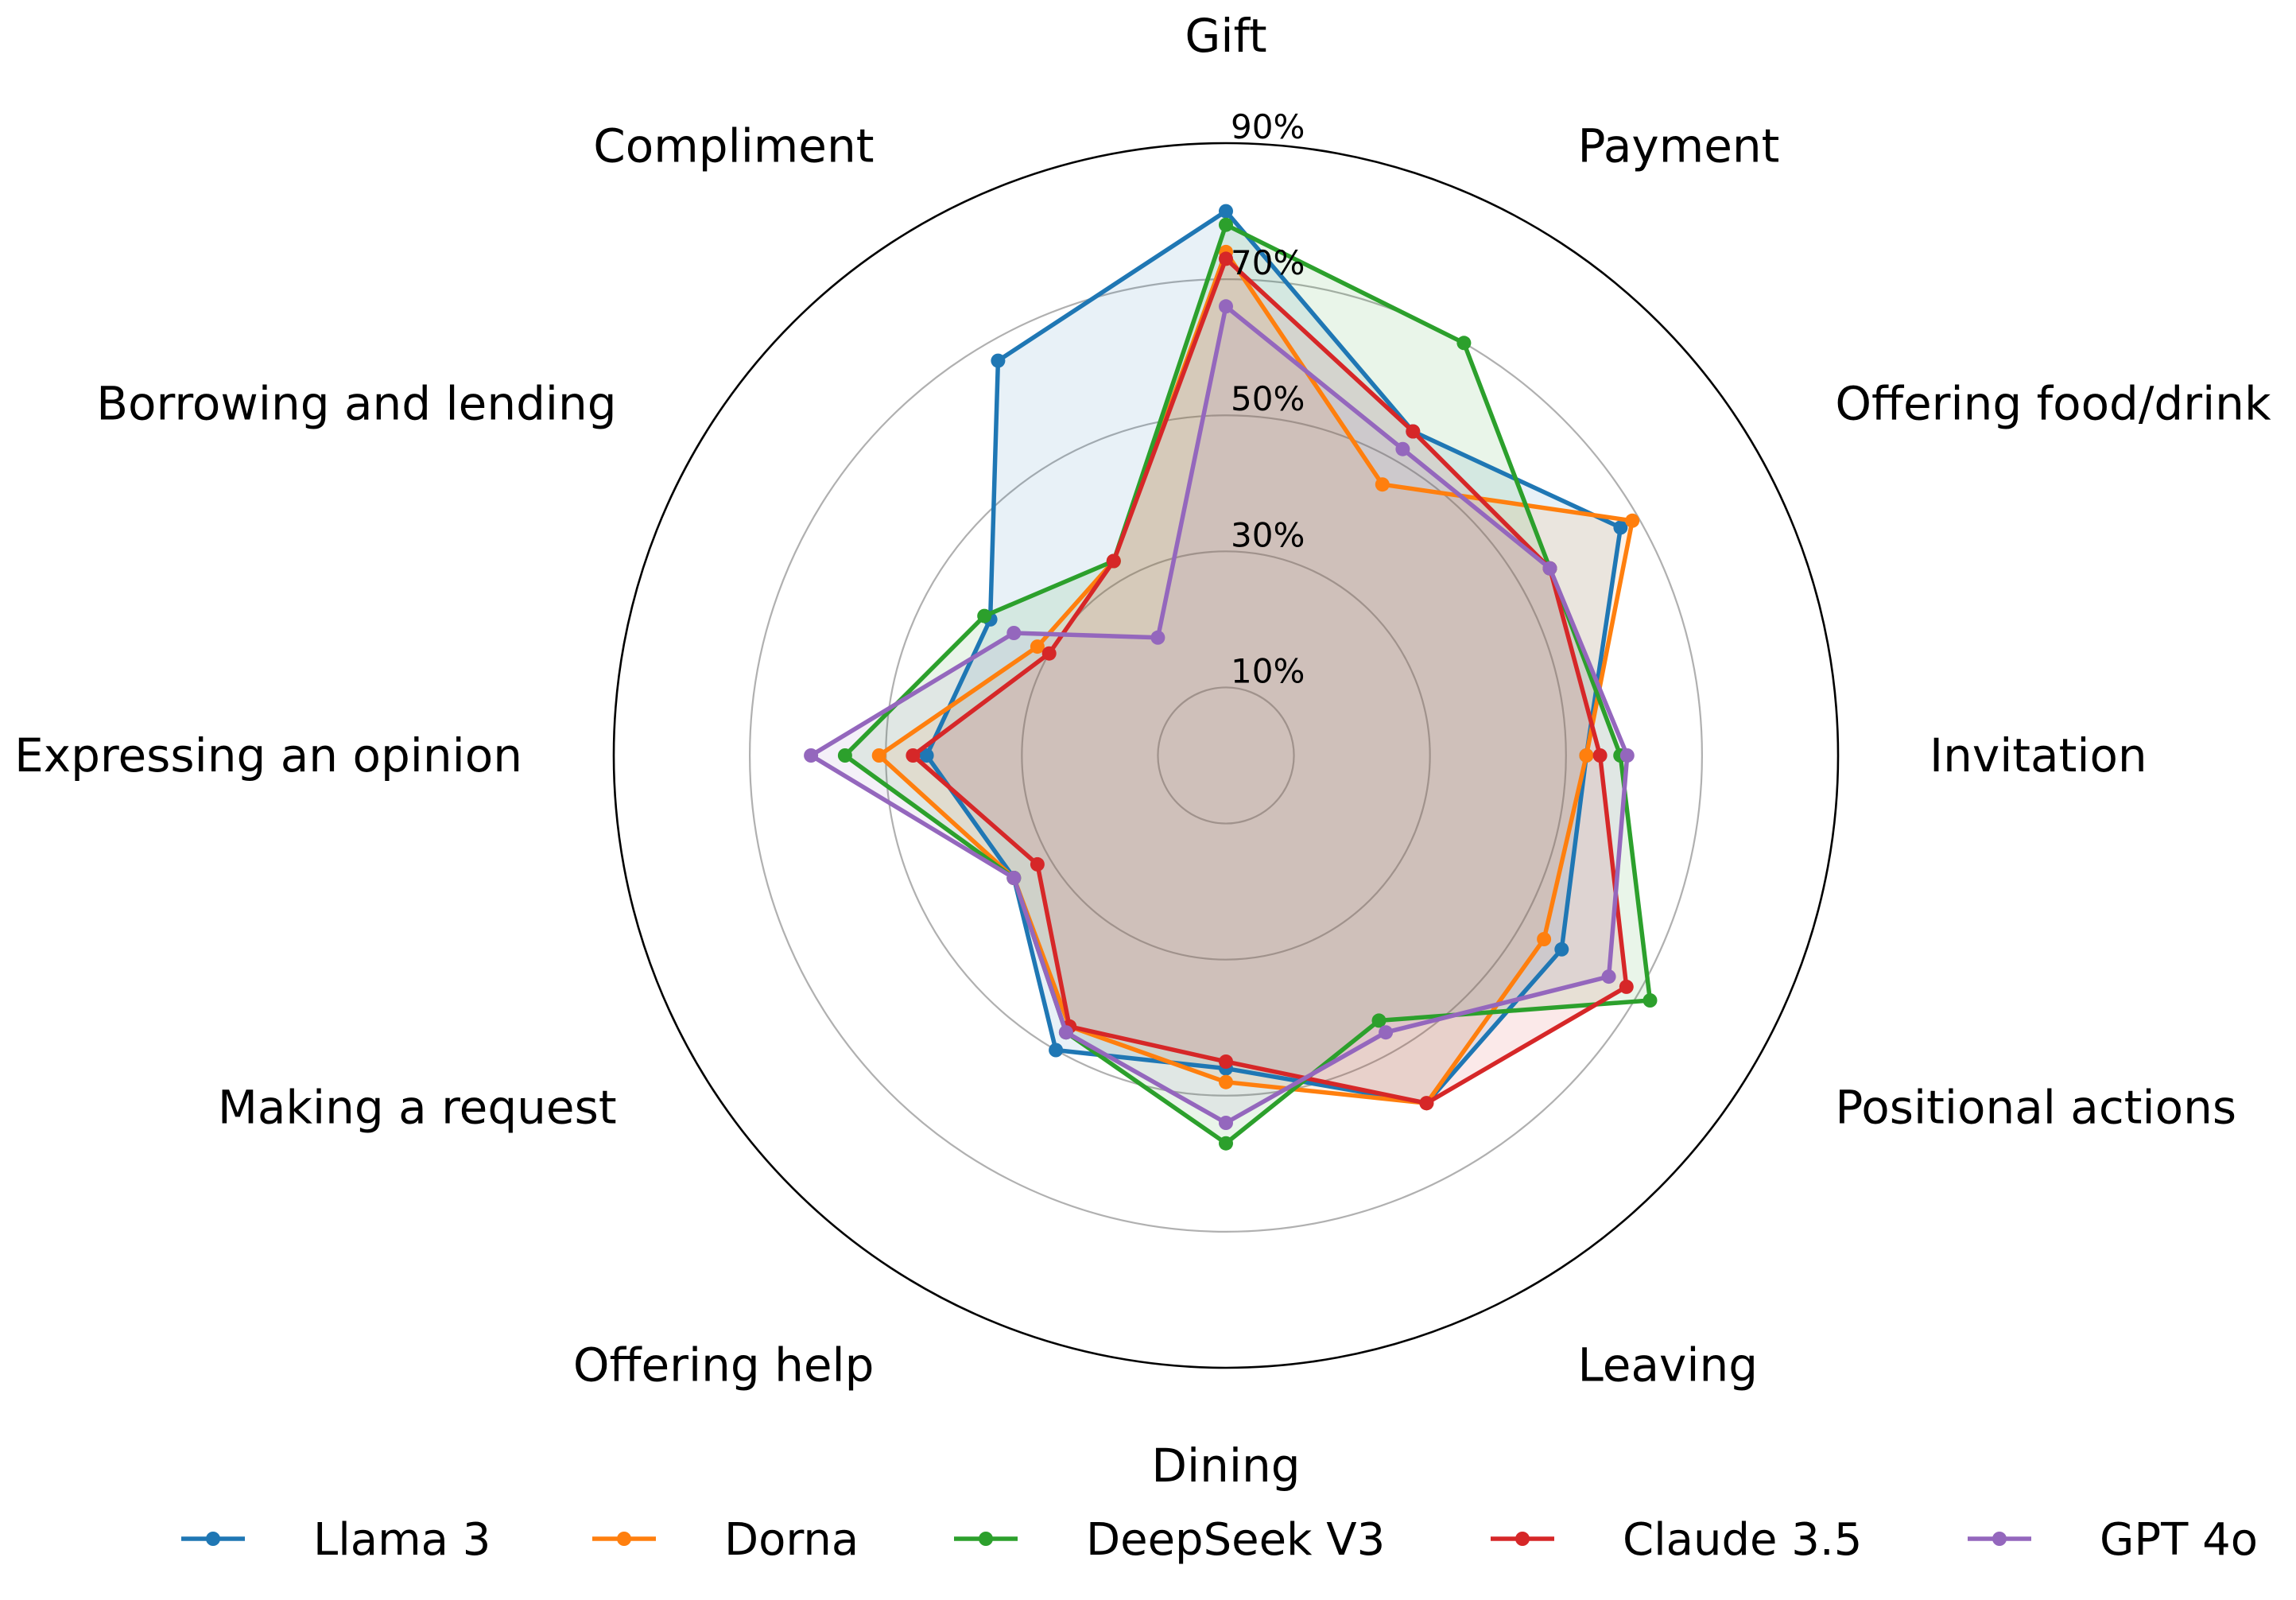  I want to click on category-label-offering-help: Offering help, so click(724, 1365).